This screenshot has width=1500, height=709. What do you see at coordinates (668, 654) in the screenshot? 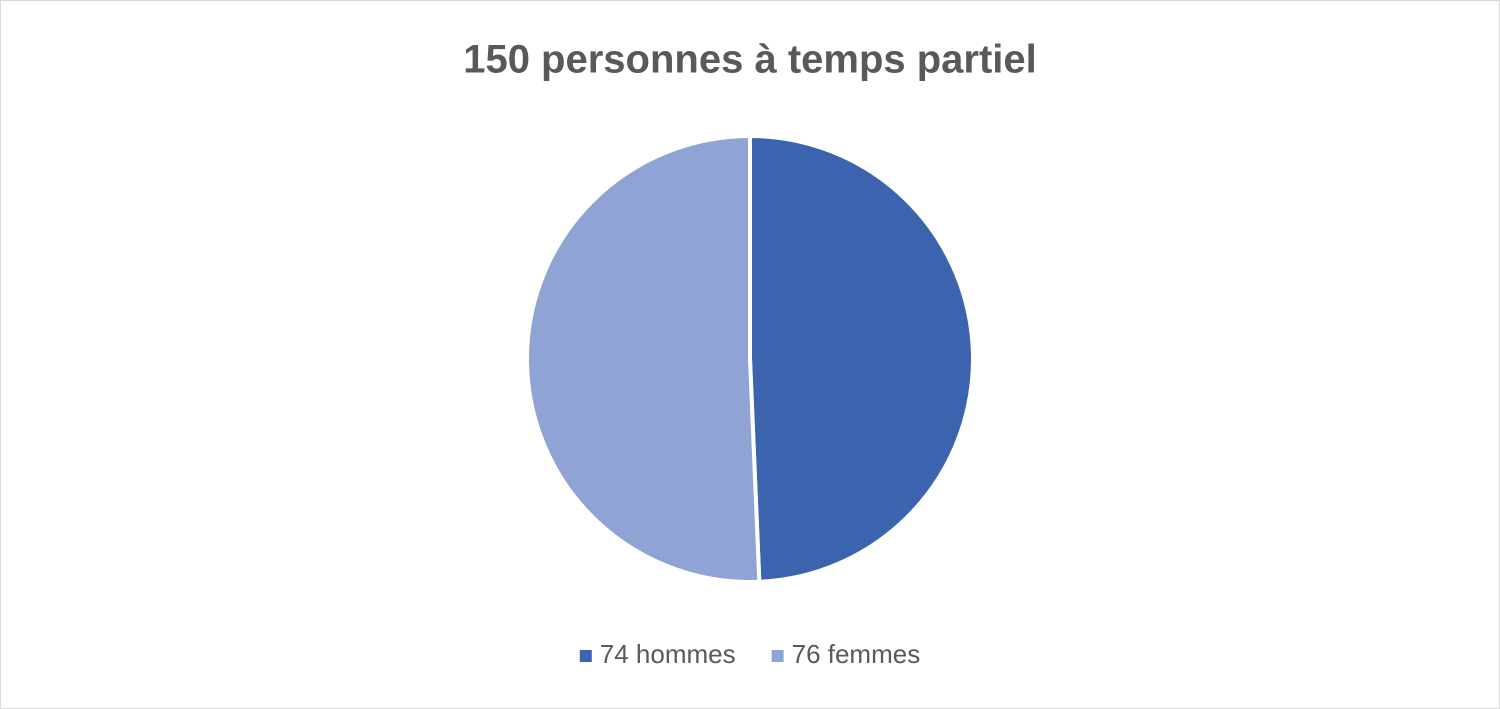
I see `legend-label: 74 hommes` at bounding box center [668, 654].